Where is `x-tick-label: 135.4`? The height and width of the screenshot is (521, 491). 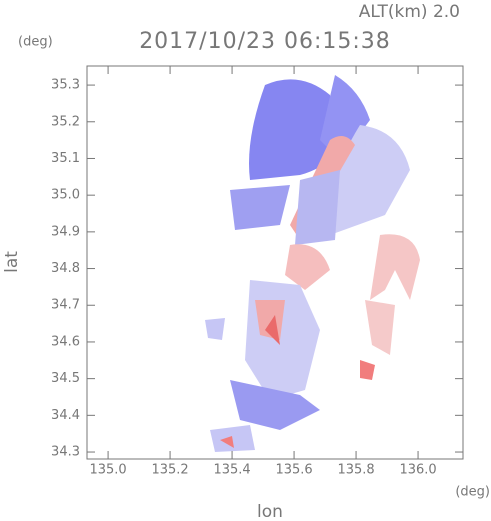 x-tick-label: 135.4 is located at coordinates (231, 470).